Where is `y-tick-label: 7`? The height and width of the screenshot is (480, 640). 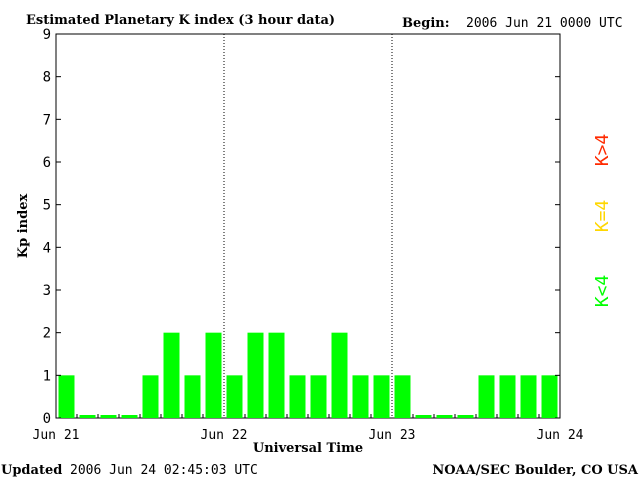
y-tick-label: 7 is located at coordinates (47, 120).